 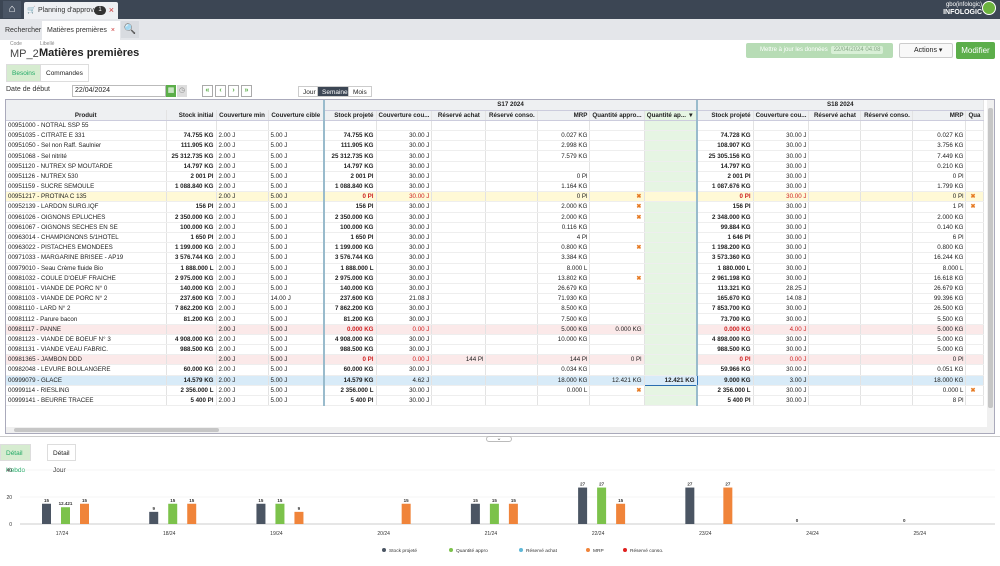 What do you see at coordinates (404, 299) in the screenshot?
I see `table-cell: 21.08 J` at bounding box center [404, 299].